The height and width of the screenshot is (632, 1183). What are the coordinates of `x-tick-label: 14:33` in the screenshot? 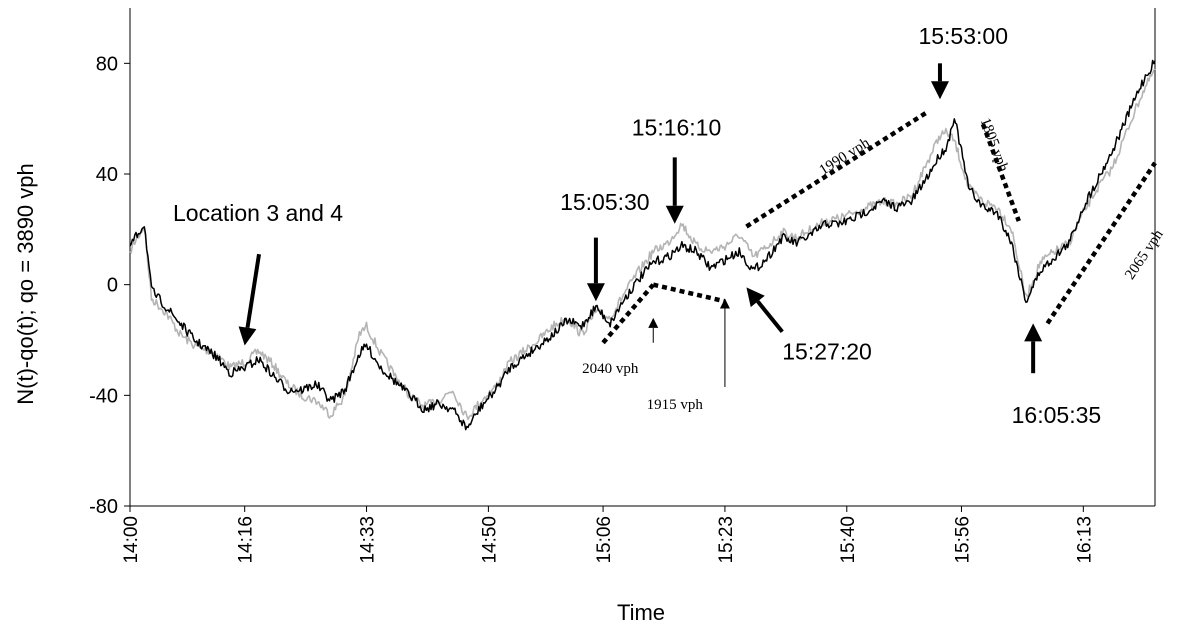 It's located at (368, 540).